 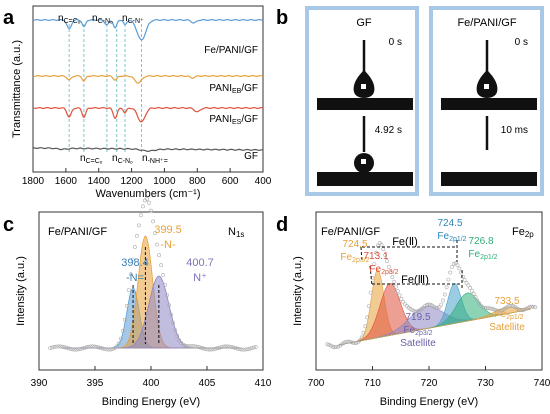 I want to click on sample-label-c: Fe/PANI/GF, so click(x=77, y=232).